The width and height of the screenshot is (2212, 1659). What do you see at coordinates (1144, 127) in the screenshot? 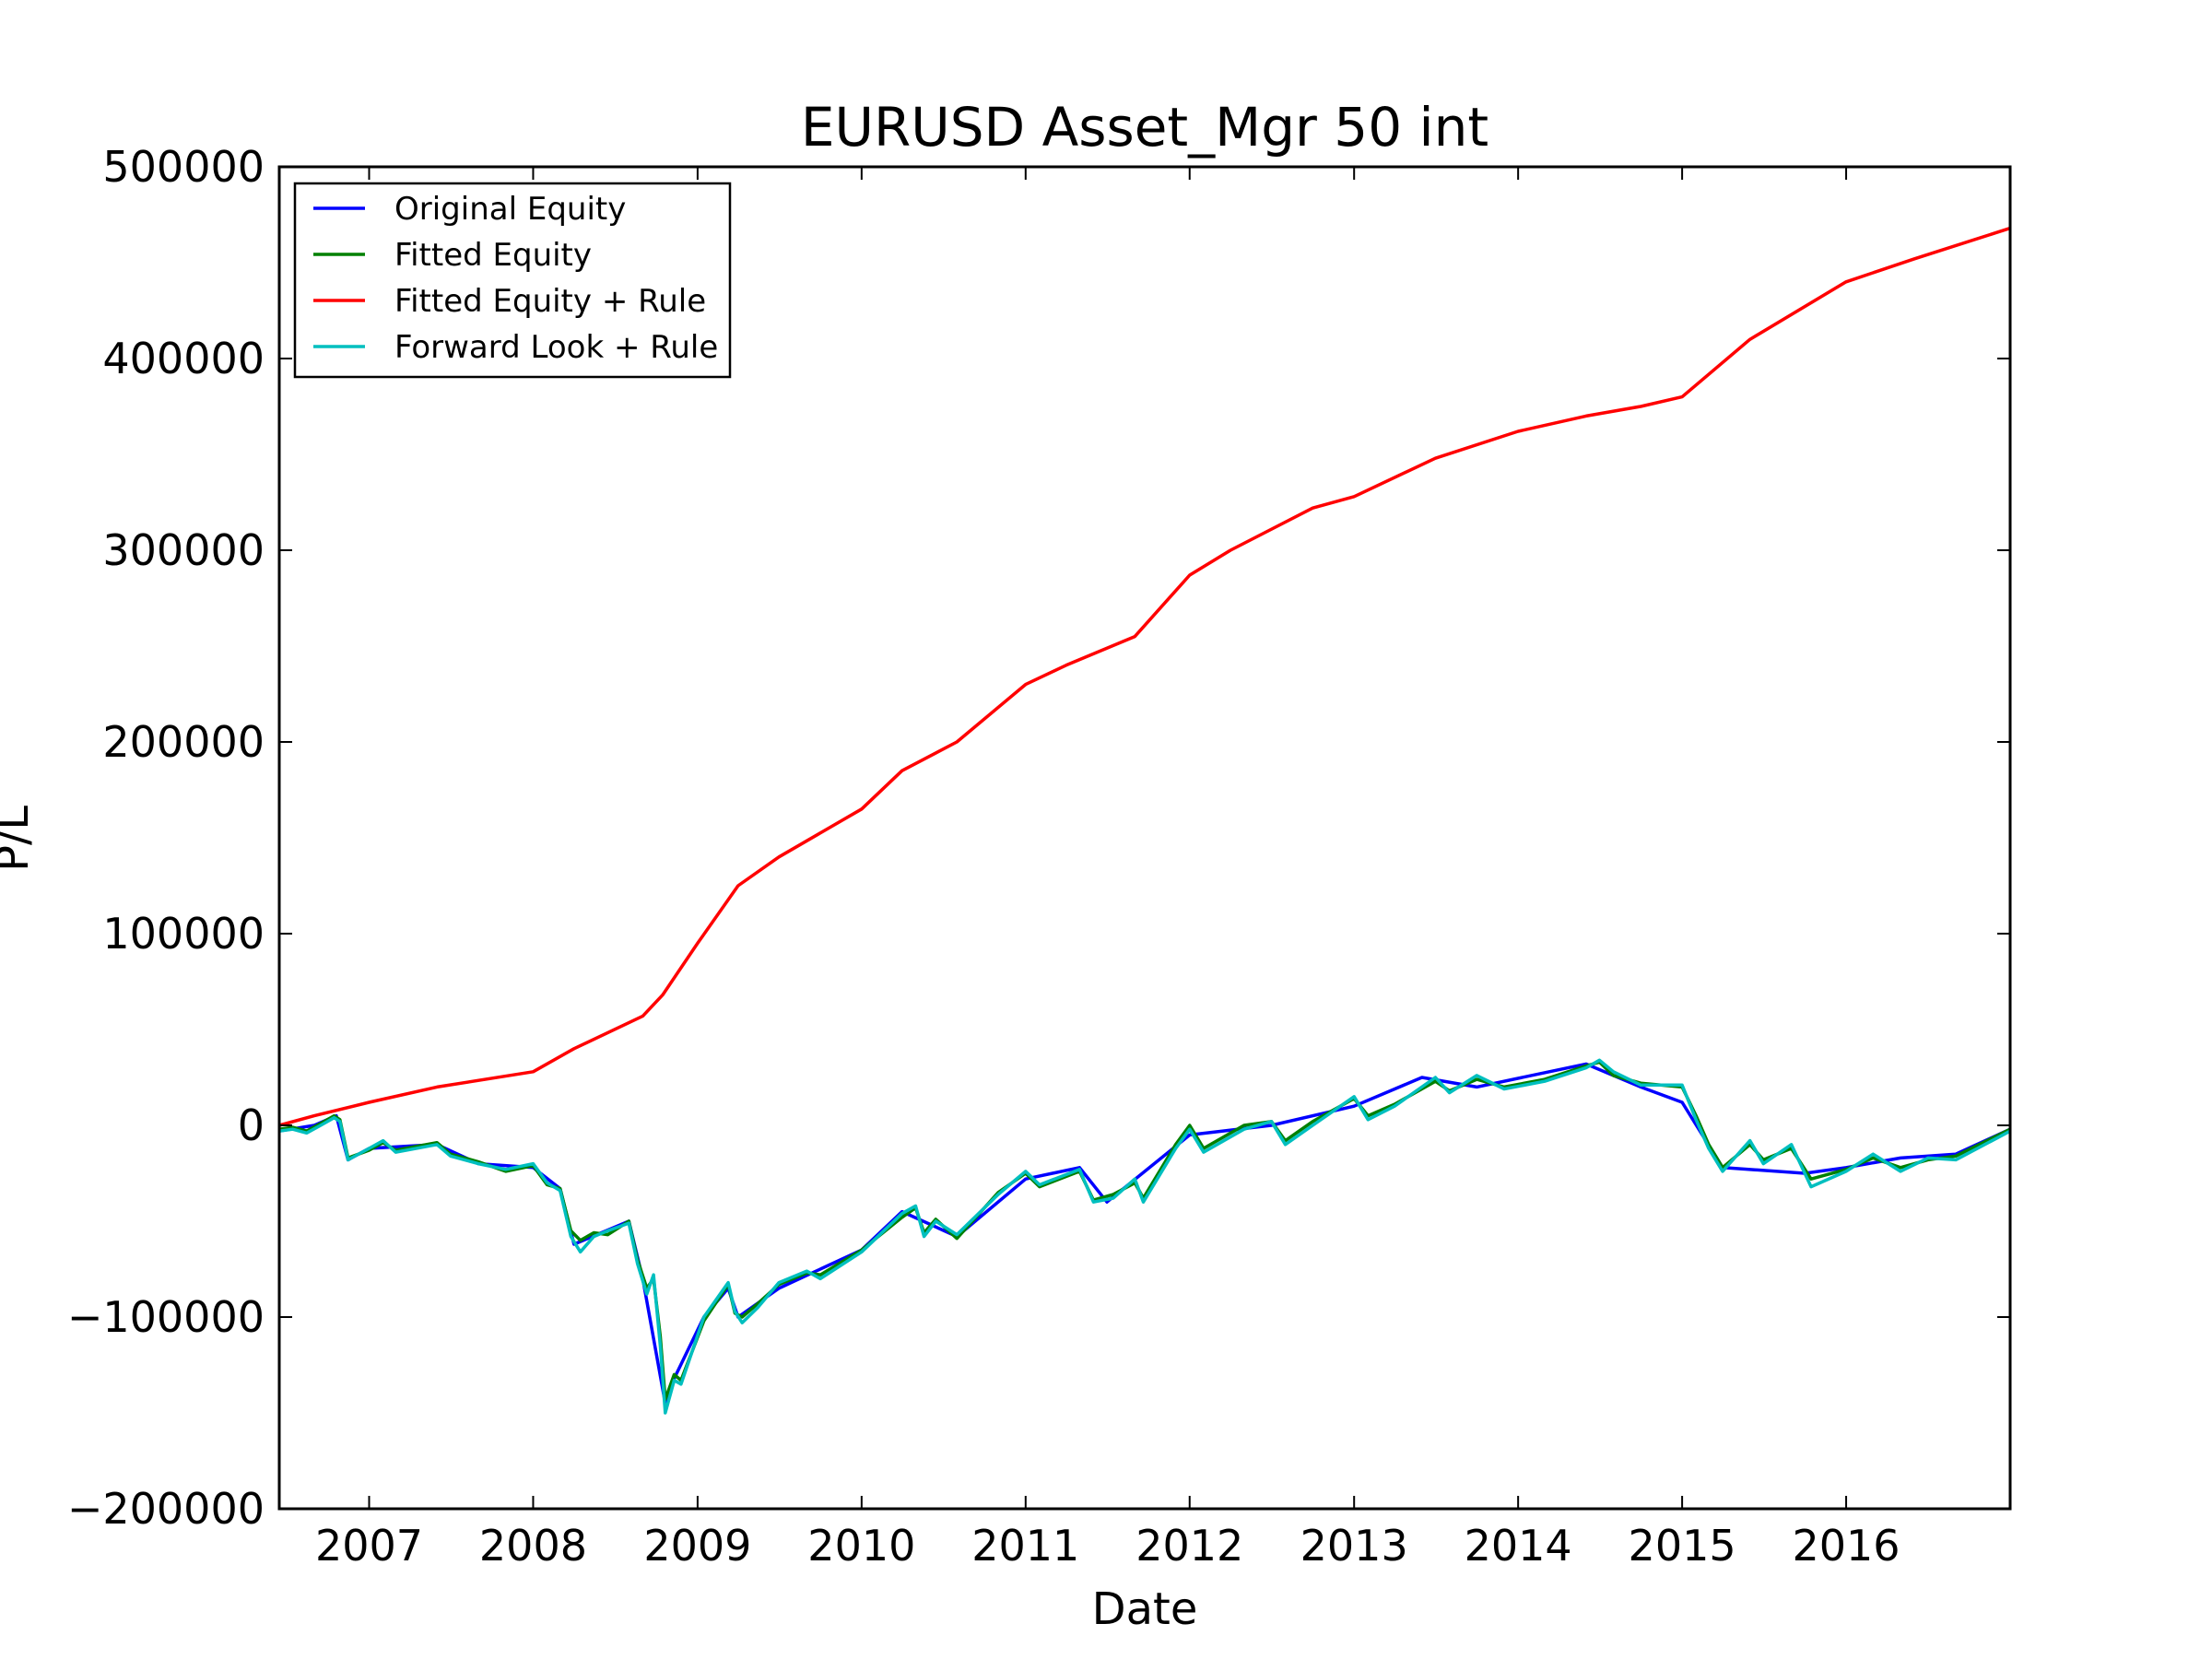
I see `chart-title: EURUSD Asset_Mgr 50 int` at bounding box center [1144, 127].